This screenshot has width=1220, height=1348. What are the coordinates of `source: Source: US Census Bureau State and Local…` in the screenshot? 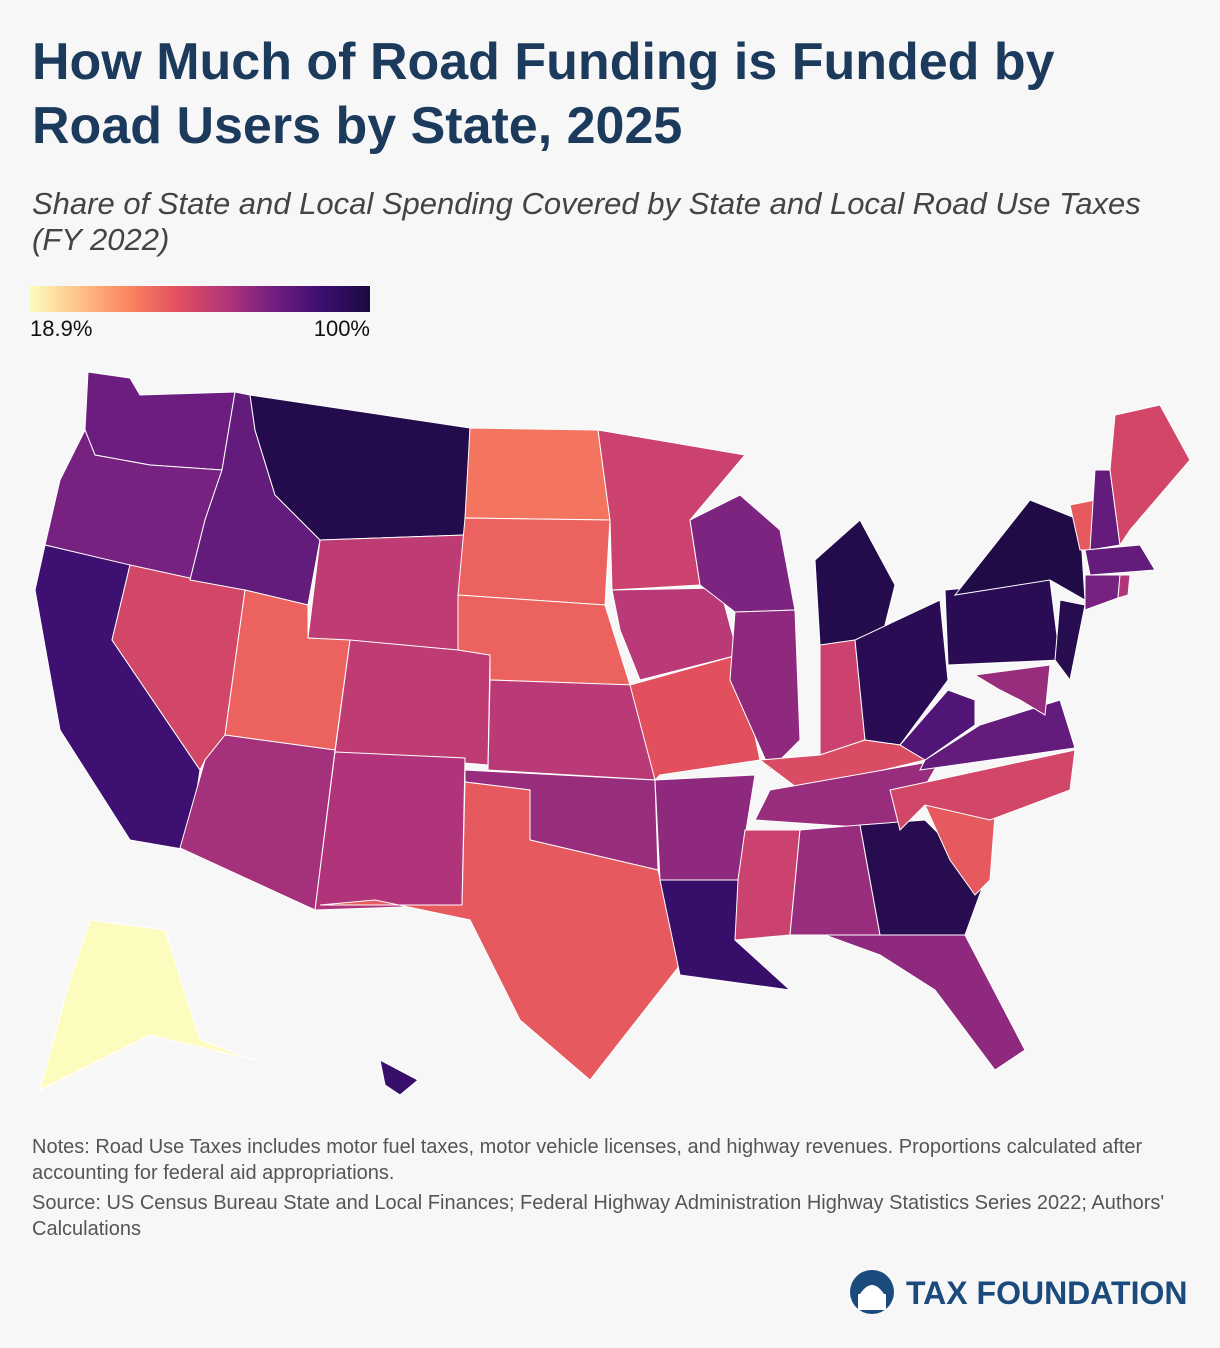 It's located at (598, 1216).